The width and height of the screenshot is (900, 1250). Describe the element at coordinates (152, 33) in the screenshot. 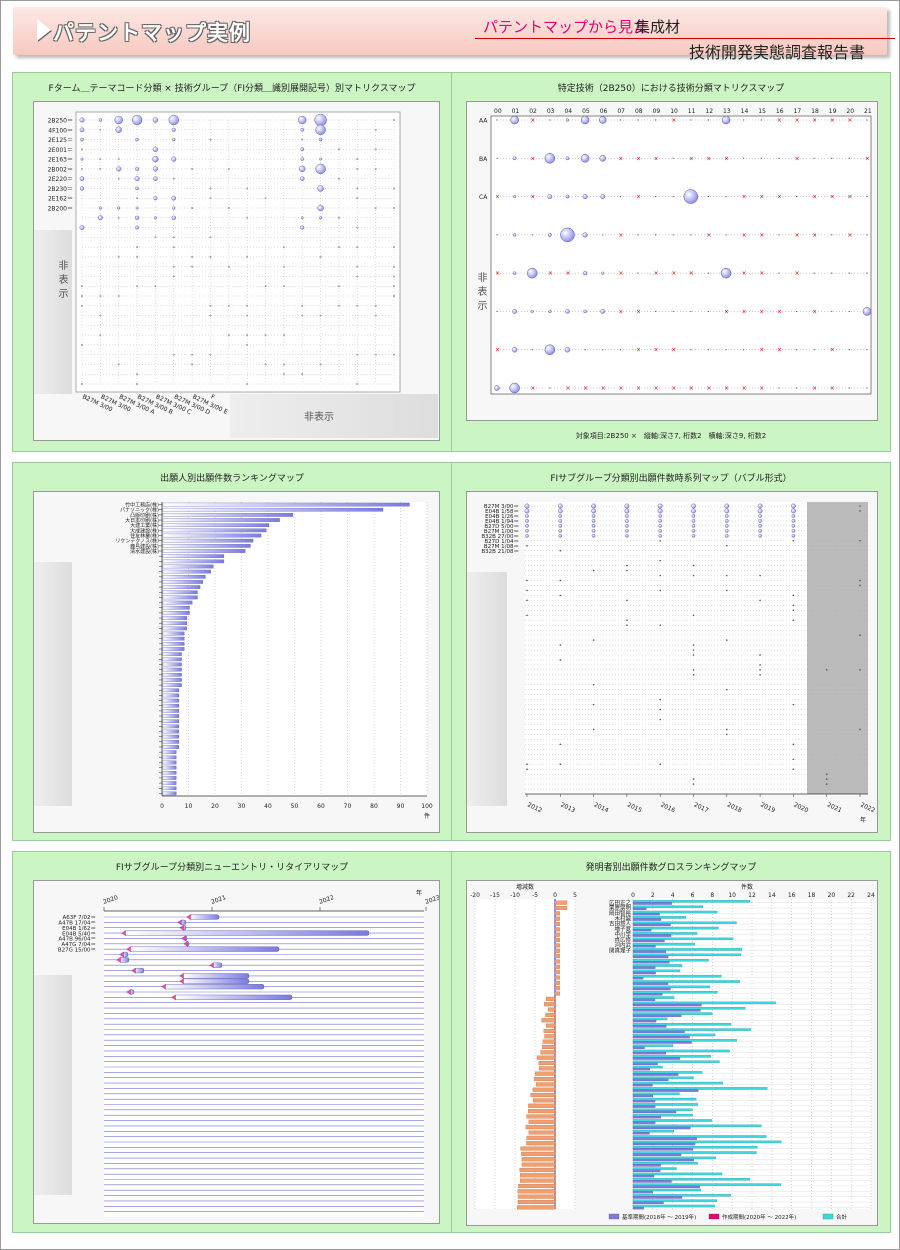

I see `page-title: パテントマップ実例` at that location.